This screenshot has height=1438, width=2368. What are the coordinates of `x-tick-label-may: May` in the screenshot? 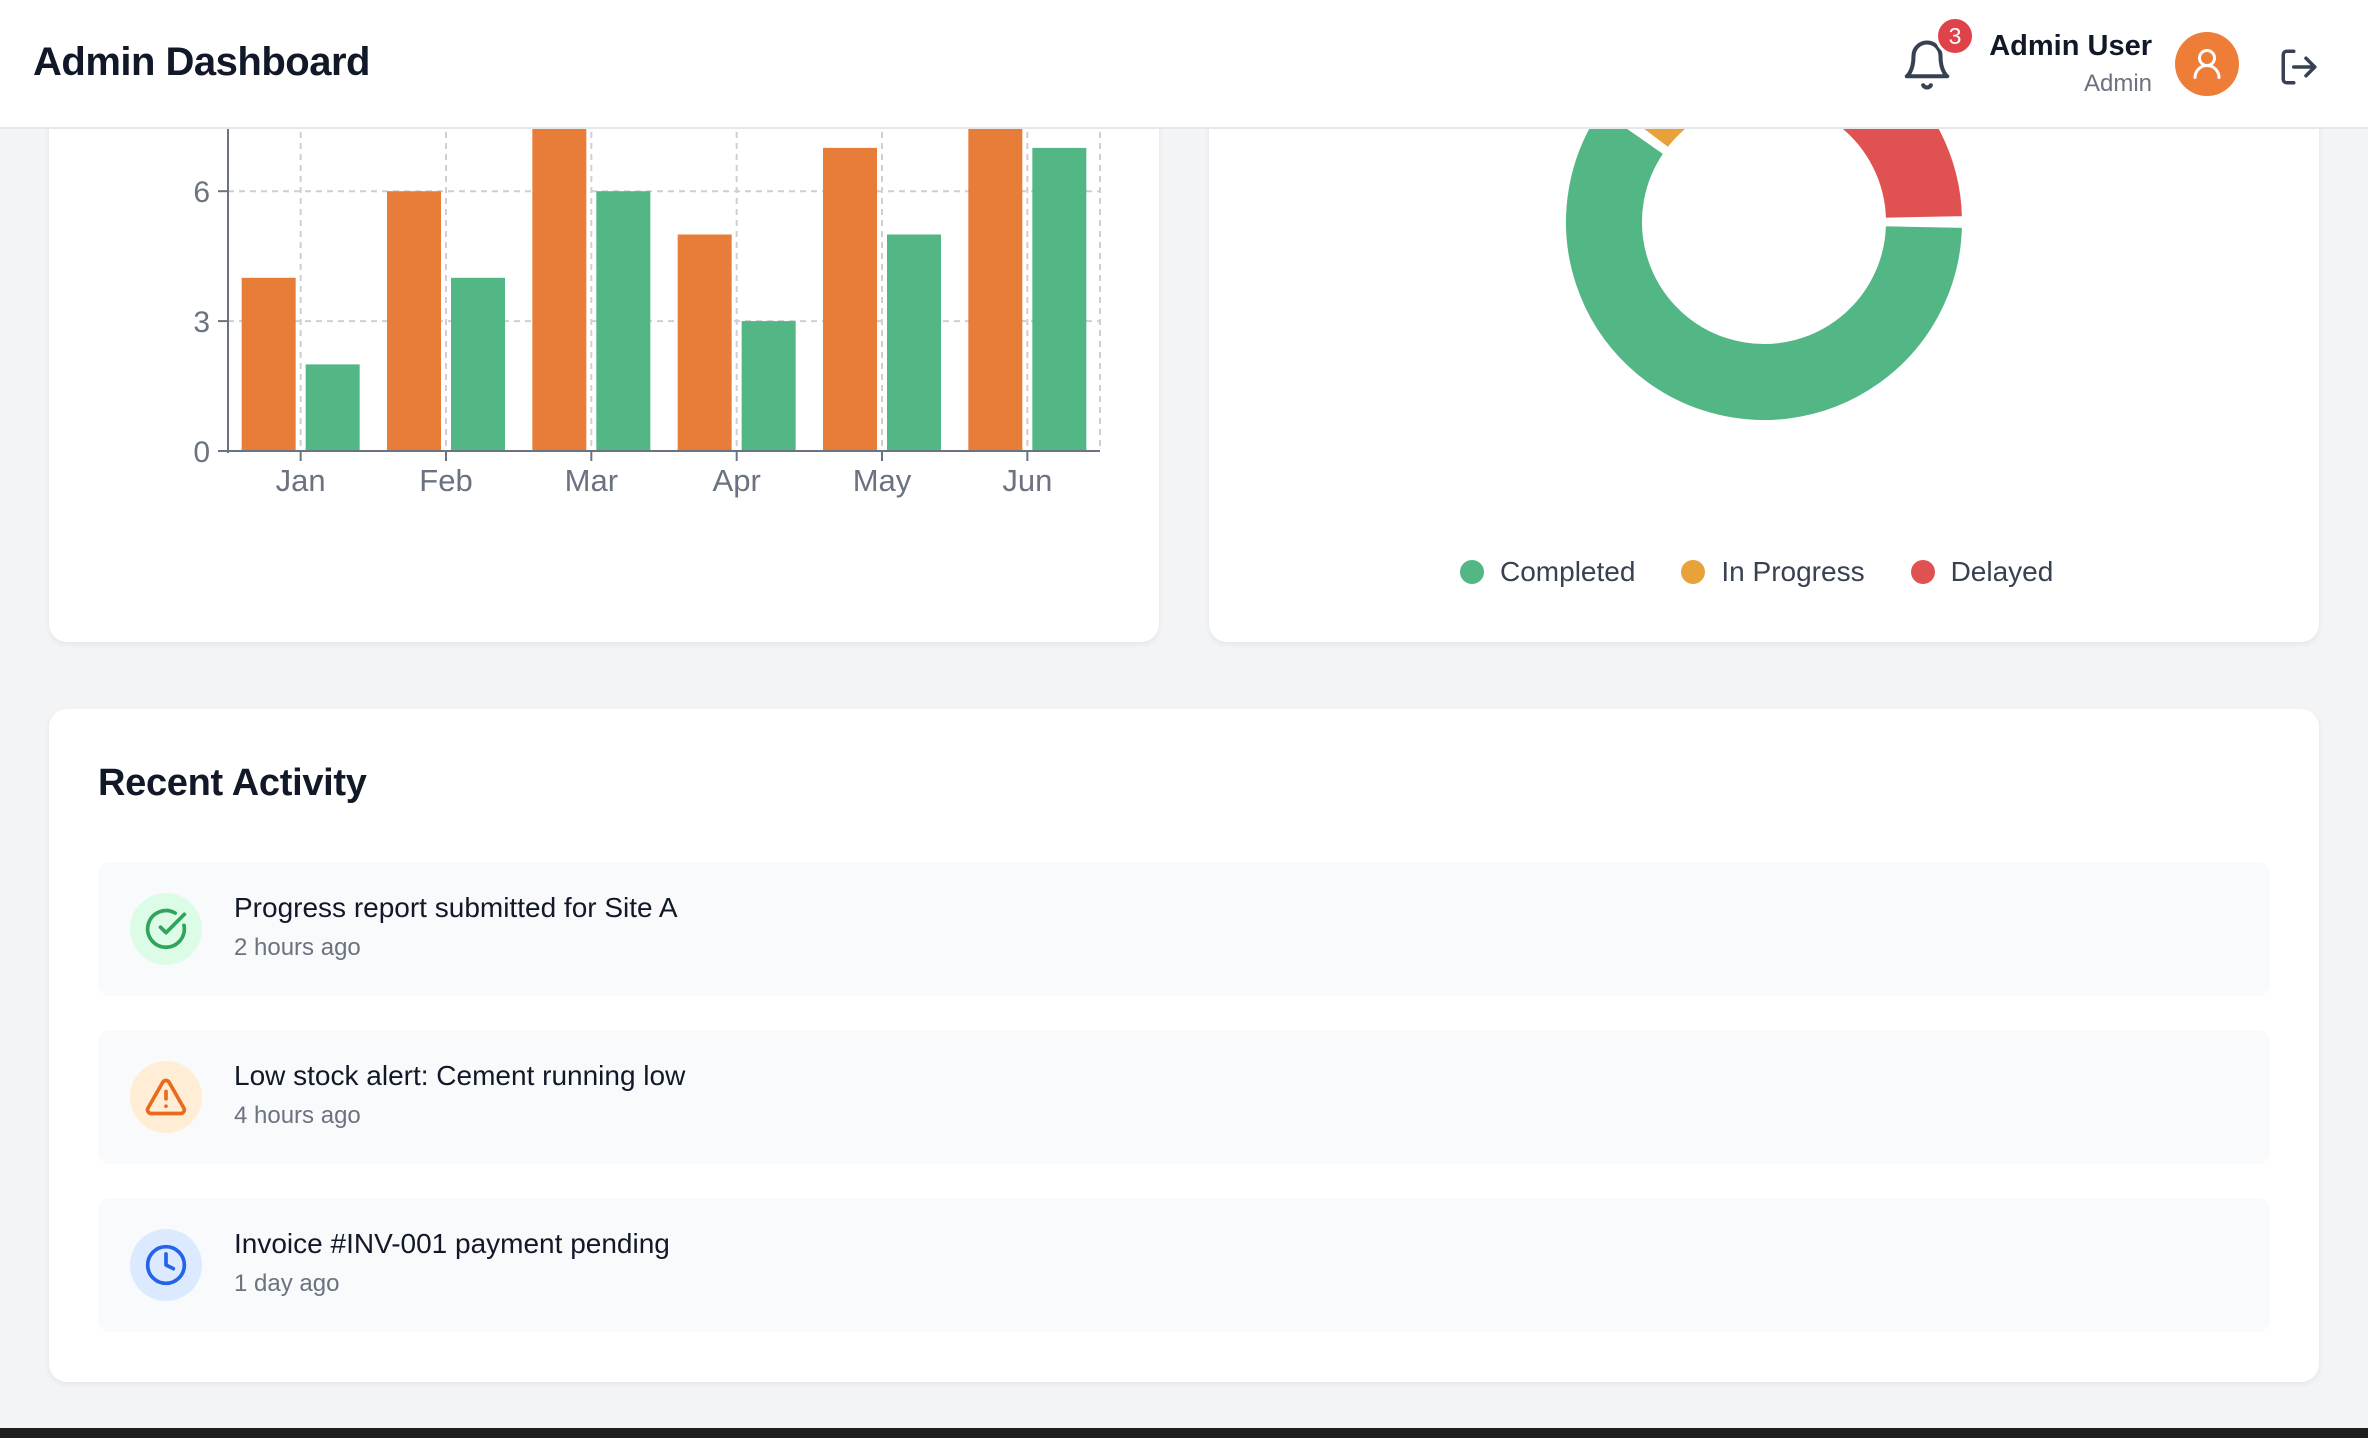 It's located at (882, 480).